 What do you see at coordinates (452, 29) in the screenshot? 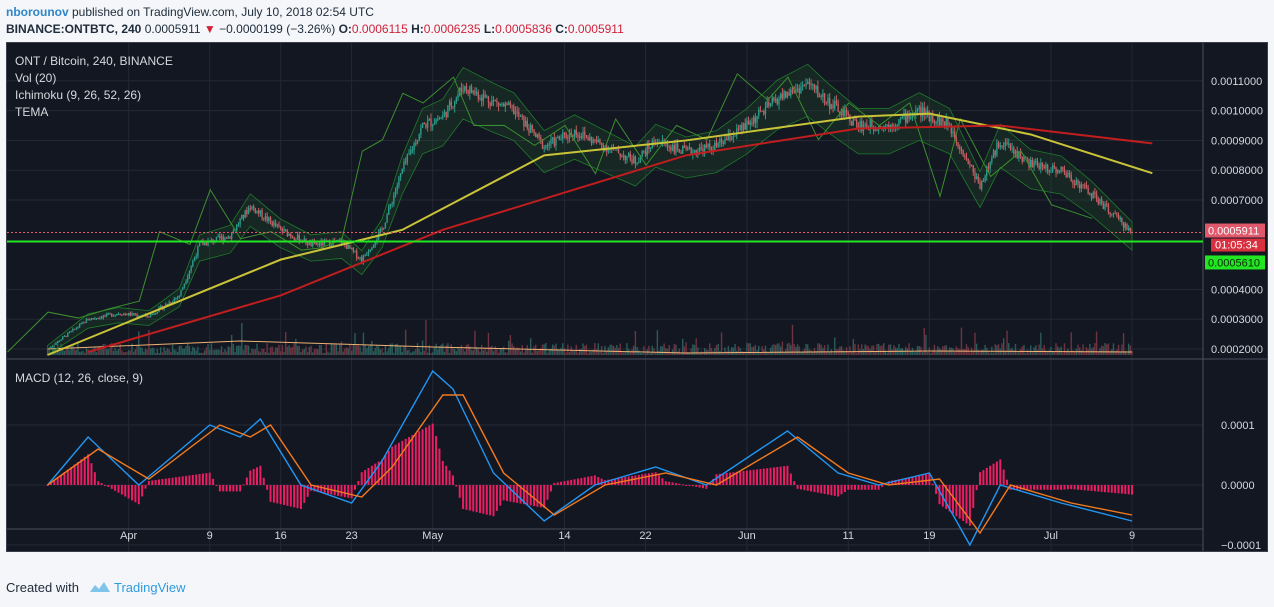
I see `high-value: 0.0006235` at bounding box center [452, 29].